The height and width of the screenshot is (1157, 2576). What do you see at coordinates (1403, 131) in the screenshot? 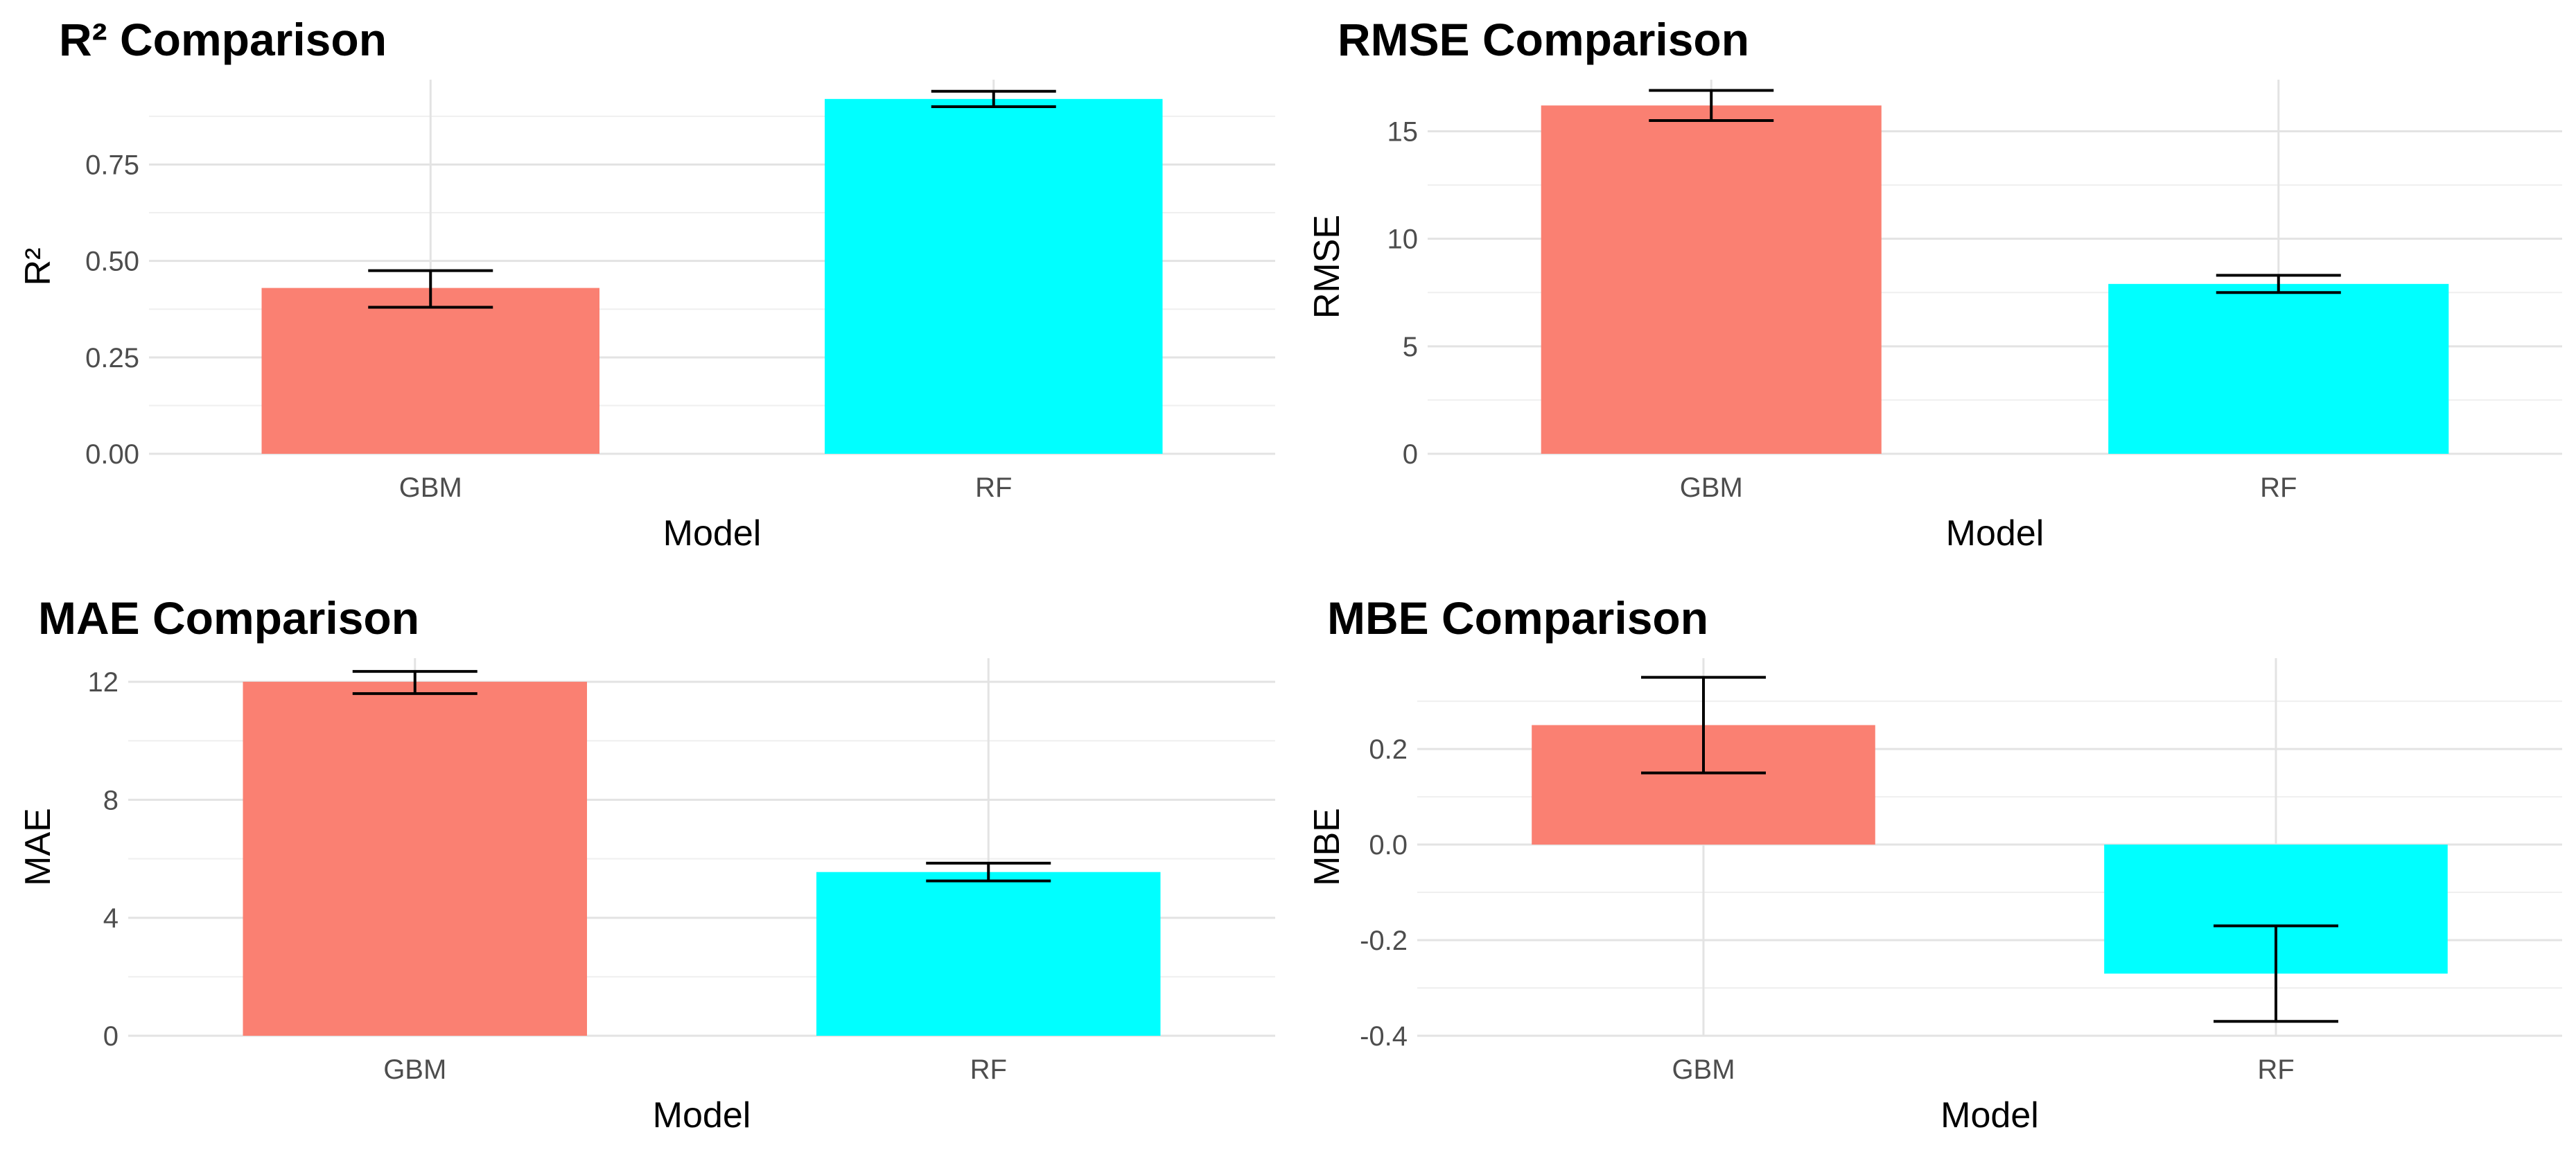
I see `y-tick-label: 15` at bounding box center [1403, 131].